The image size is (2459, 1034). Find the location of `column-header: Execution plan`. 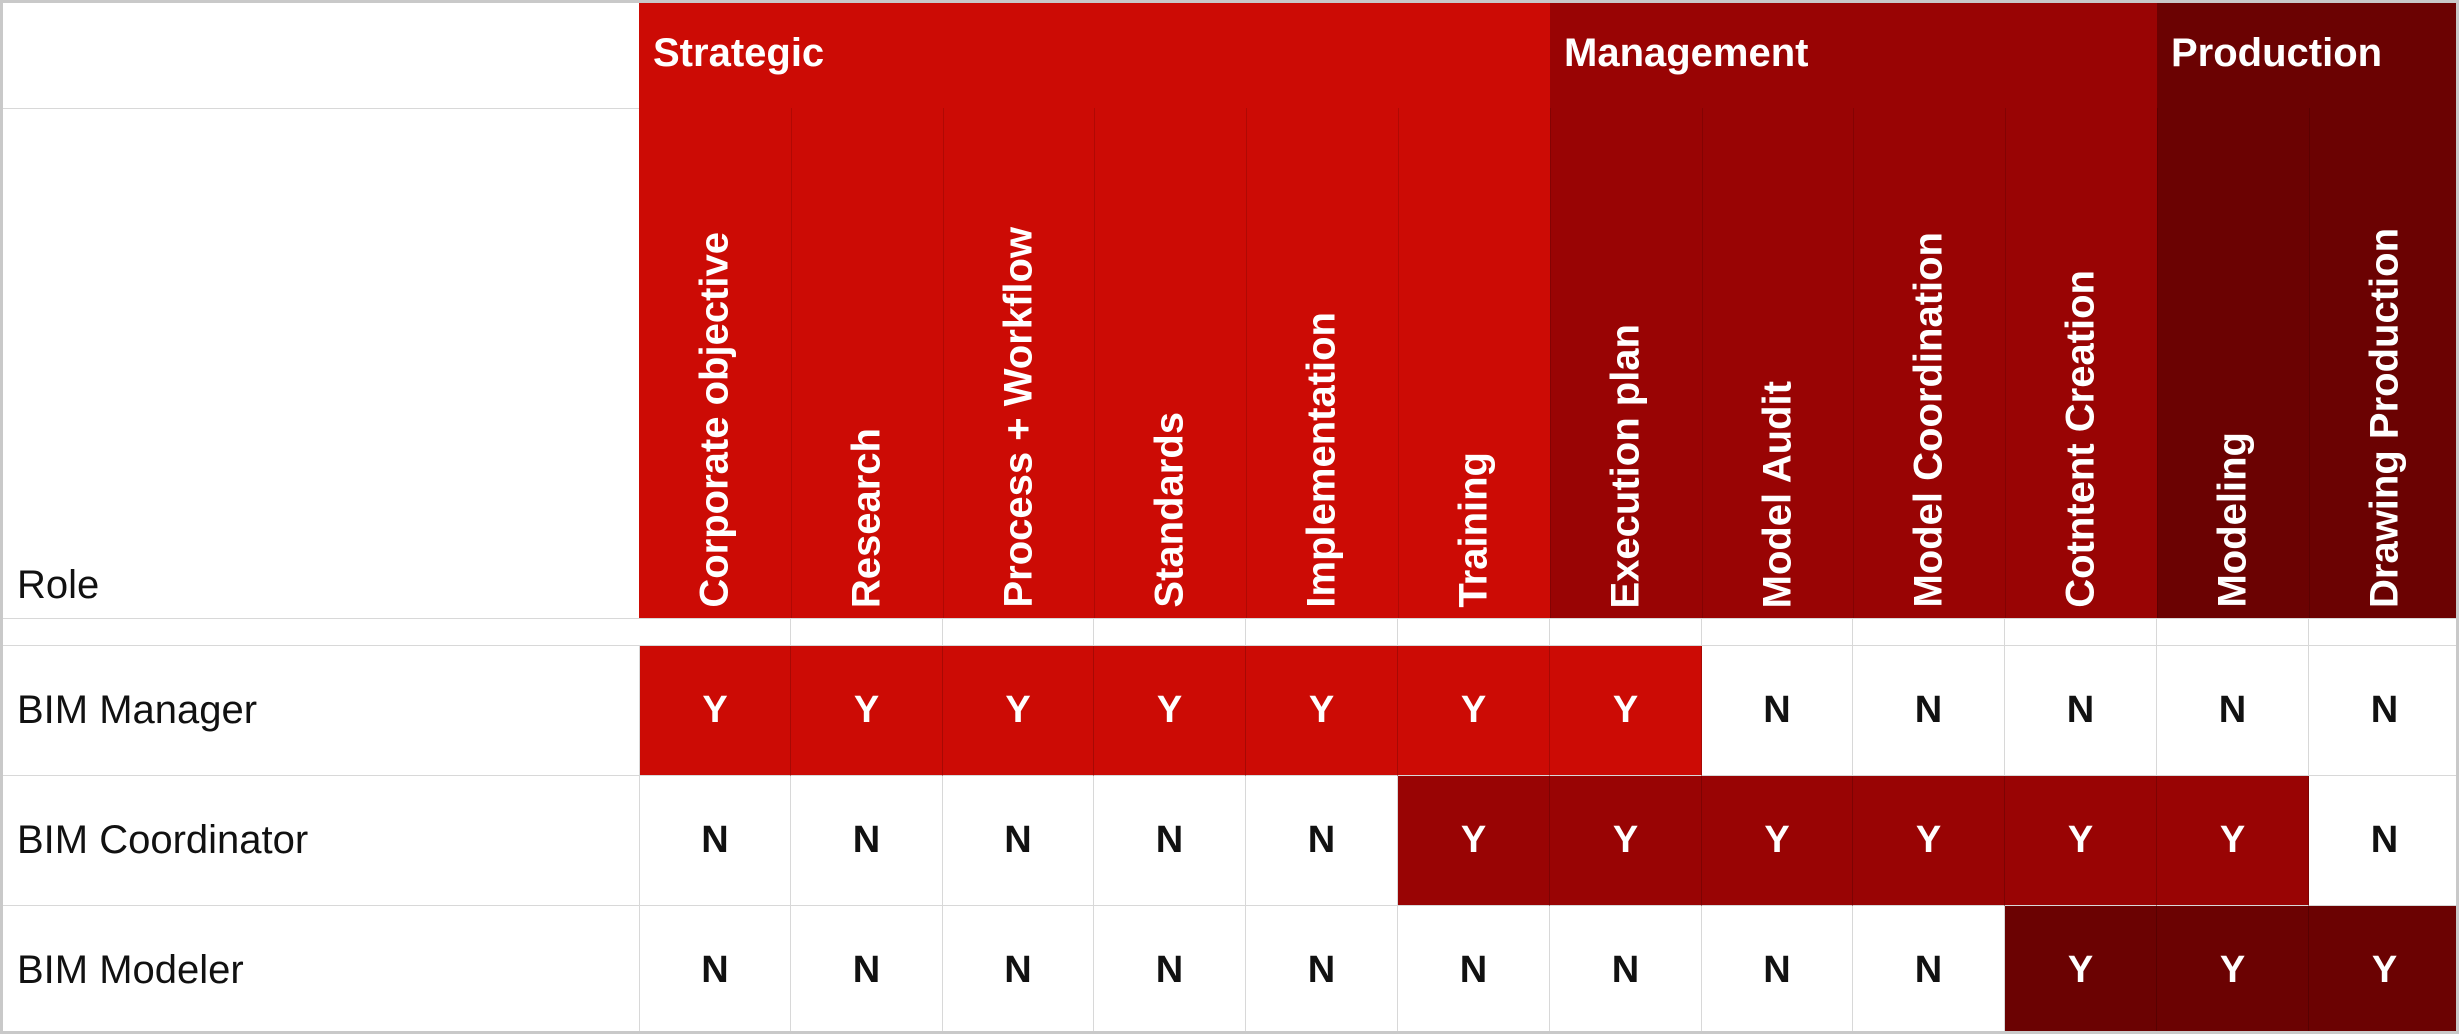

column-header: Execution plan is located at coordinates (1626, 363).